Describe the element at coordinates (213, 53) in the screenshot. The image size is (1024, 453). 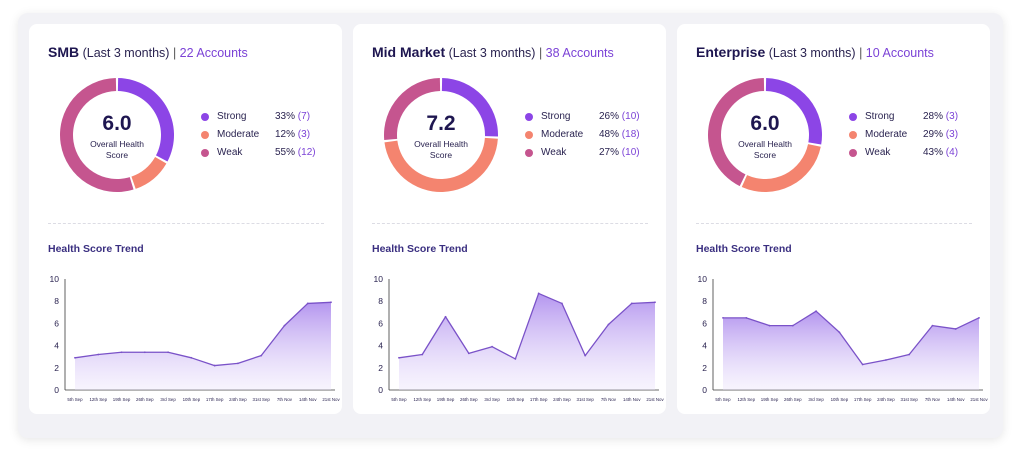
I see `account-count: 22 Accounts` at that location.